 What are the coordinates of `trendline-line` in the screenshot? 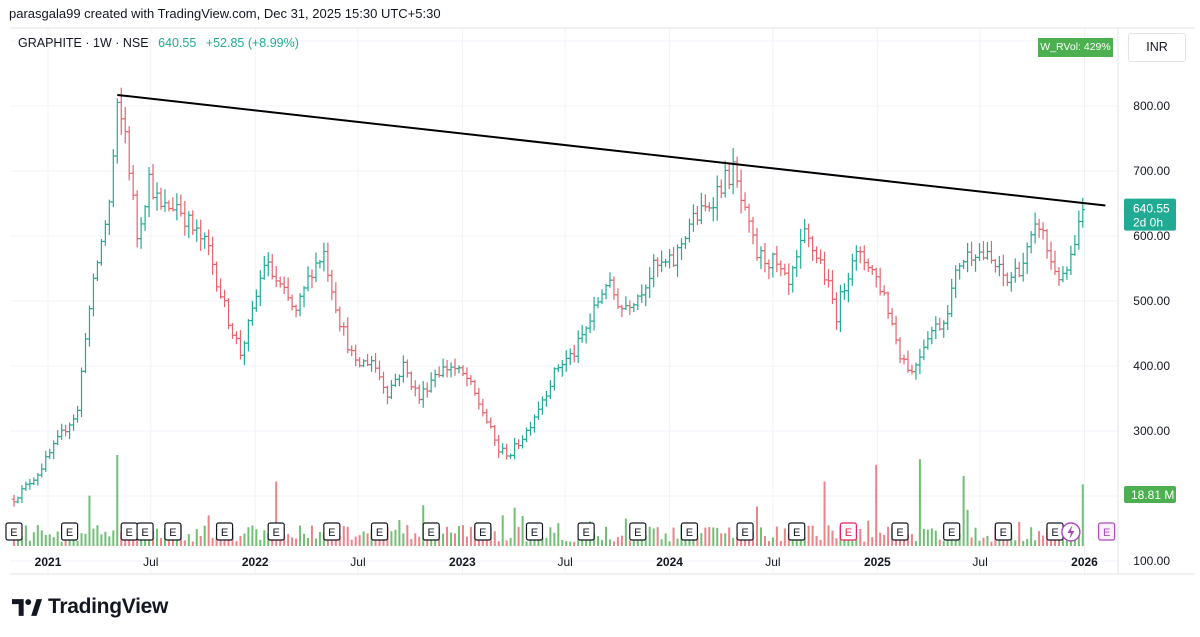 It's located at (611, 150).